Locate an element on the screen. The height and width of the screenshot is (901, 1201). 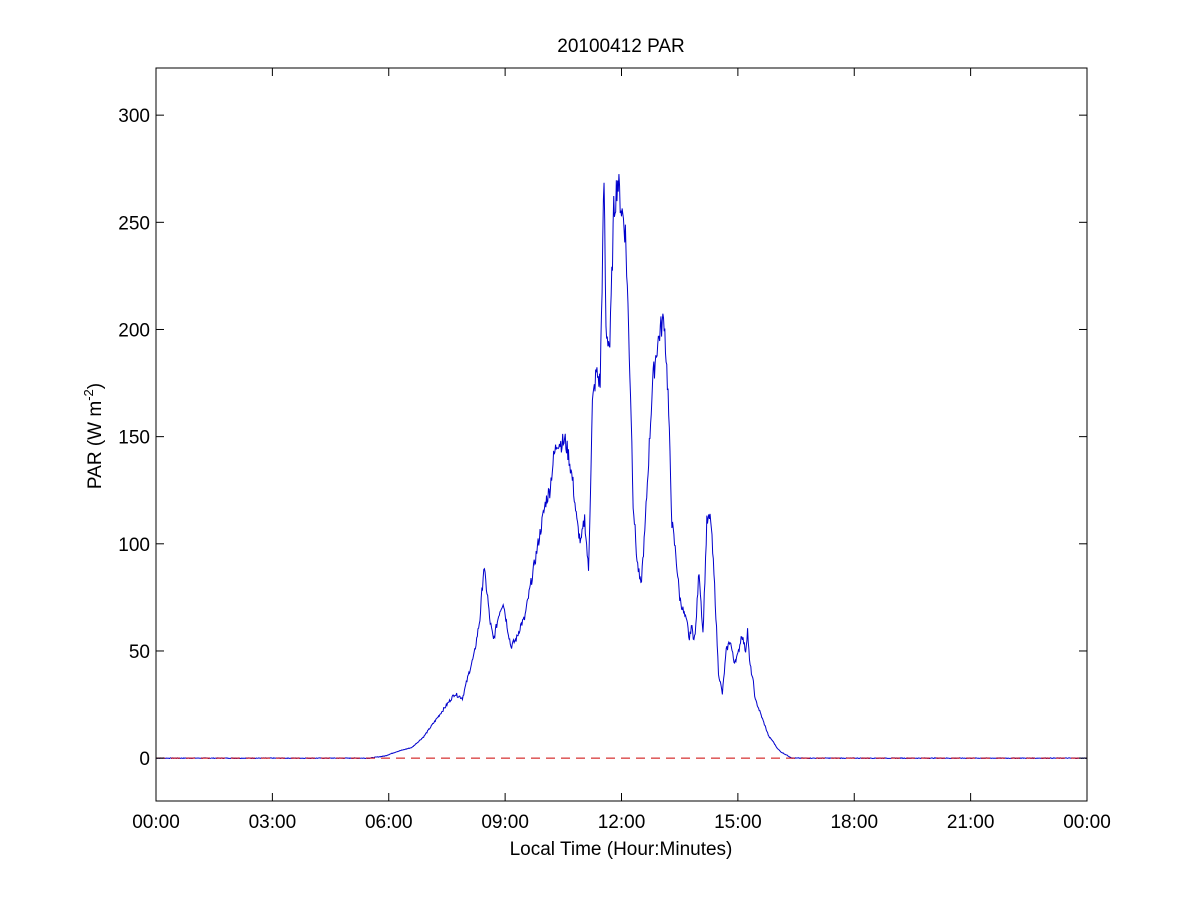
x-tick-label: 15:00 is located at coordinates (738, 822).